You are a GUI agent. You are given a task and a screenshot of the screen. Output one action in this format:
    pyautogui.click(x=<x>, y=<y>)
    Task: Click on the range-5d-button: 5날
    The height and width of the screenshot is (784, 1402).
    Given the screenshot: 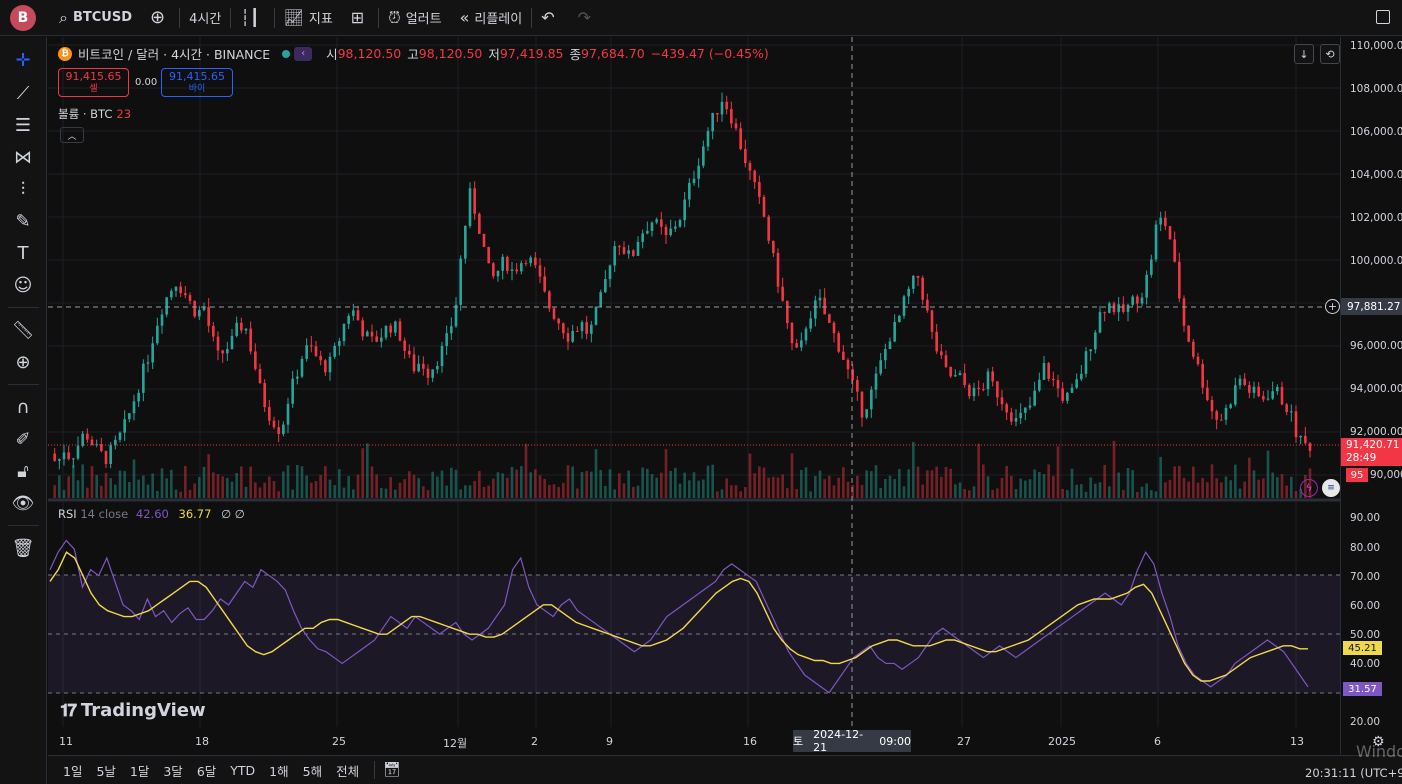 What is the action you would take?
    pyautogui.click(x=106, y=771)
    